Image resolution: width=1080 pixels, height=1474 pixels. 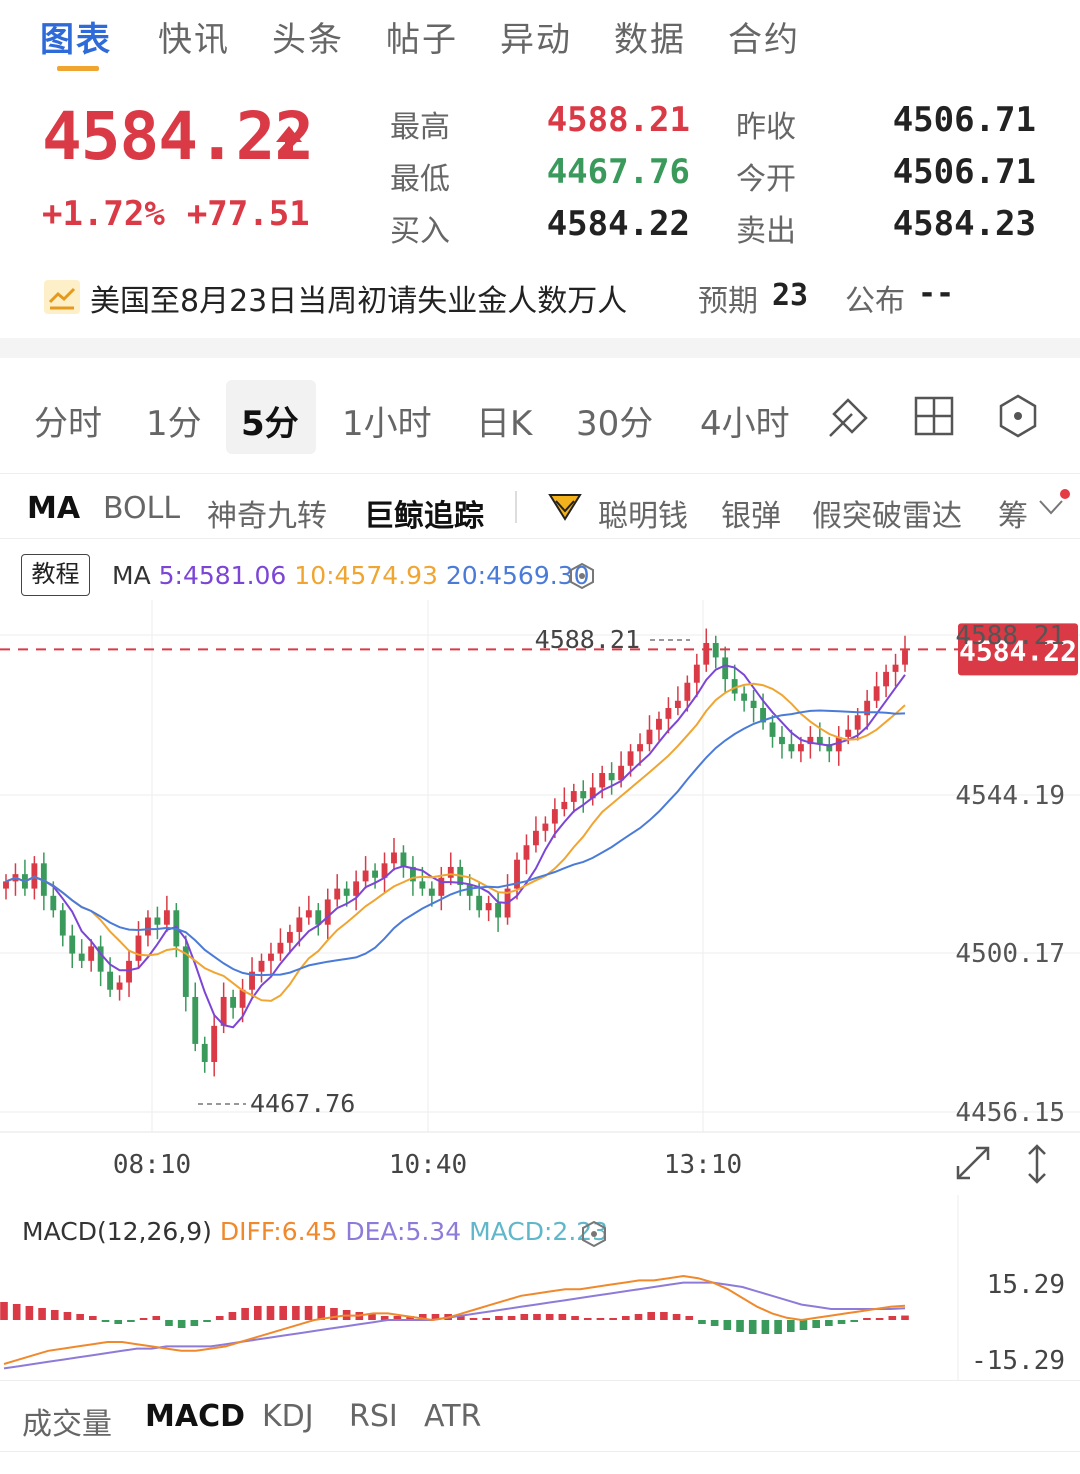 What do you see at coordinates (76, 40) in the screenshot?
I see `tab-chart: 图表` at bounding box center [76, 40].